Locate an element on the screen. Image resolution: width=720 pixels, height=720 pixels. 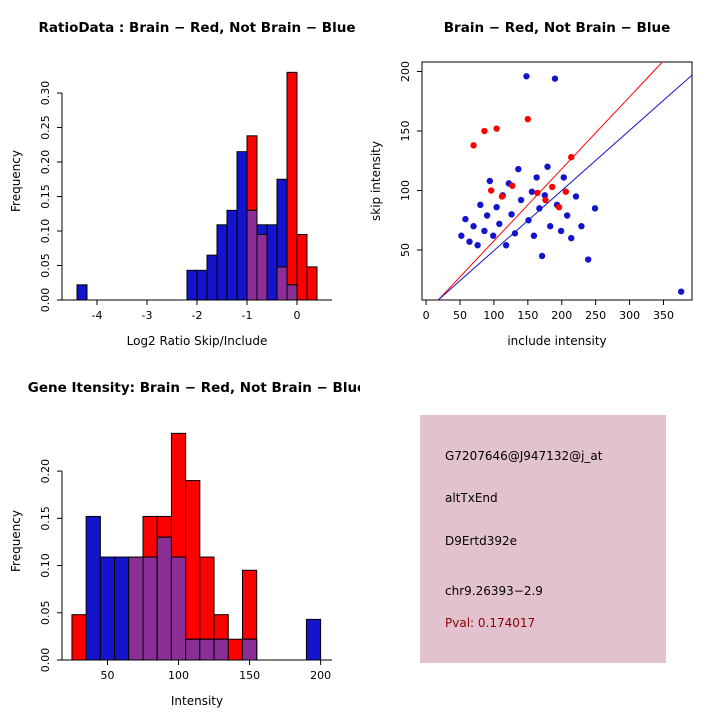
svg-text: 0.25 is located at coordinates (45, 127).